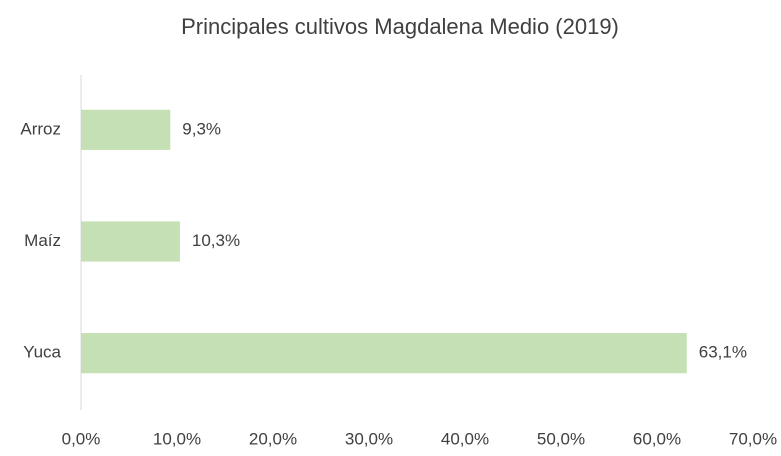 This screenshot has width=781, height=456. I want to click on x-tick-label: 0,0%, so click(81, 438).